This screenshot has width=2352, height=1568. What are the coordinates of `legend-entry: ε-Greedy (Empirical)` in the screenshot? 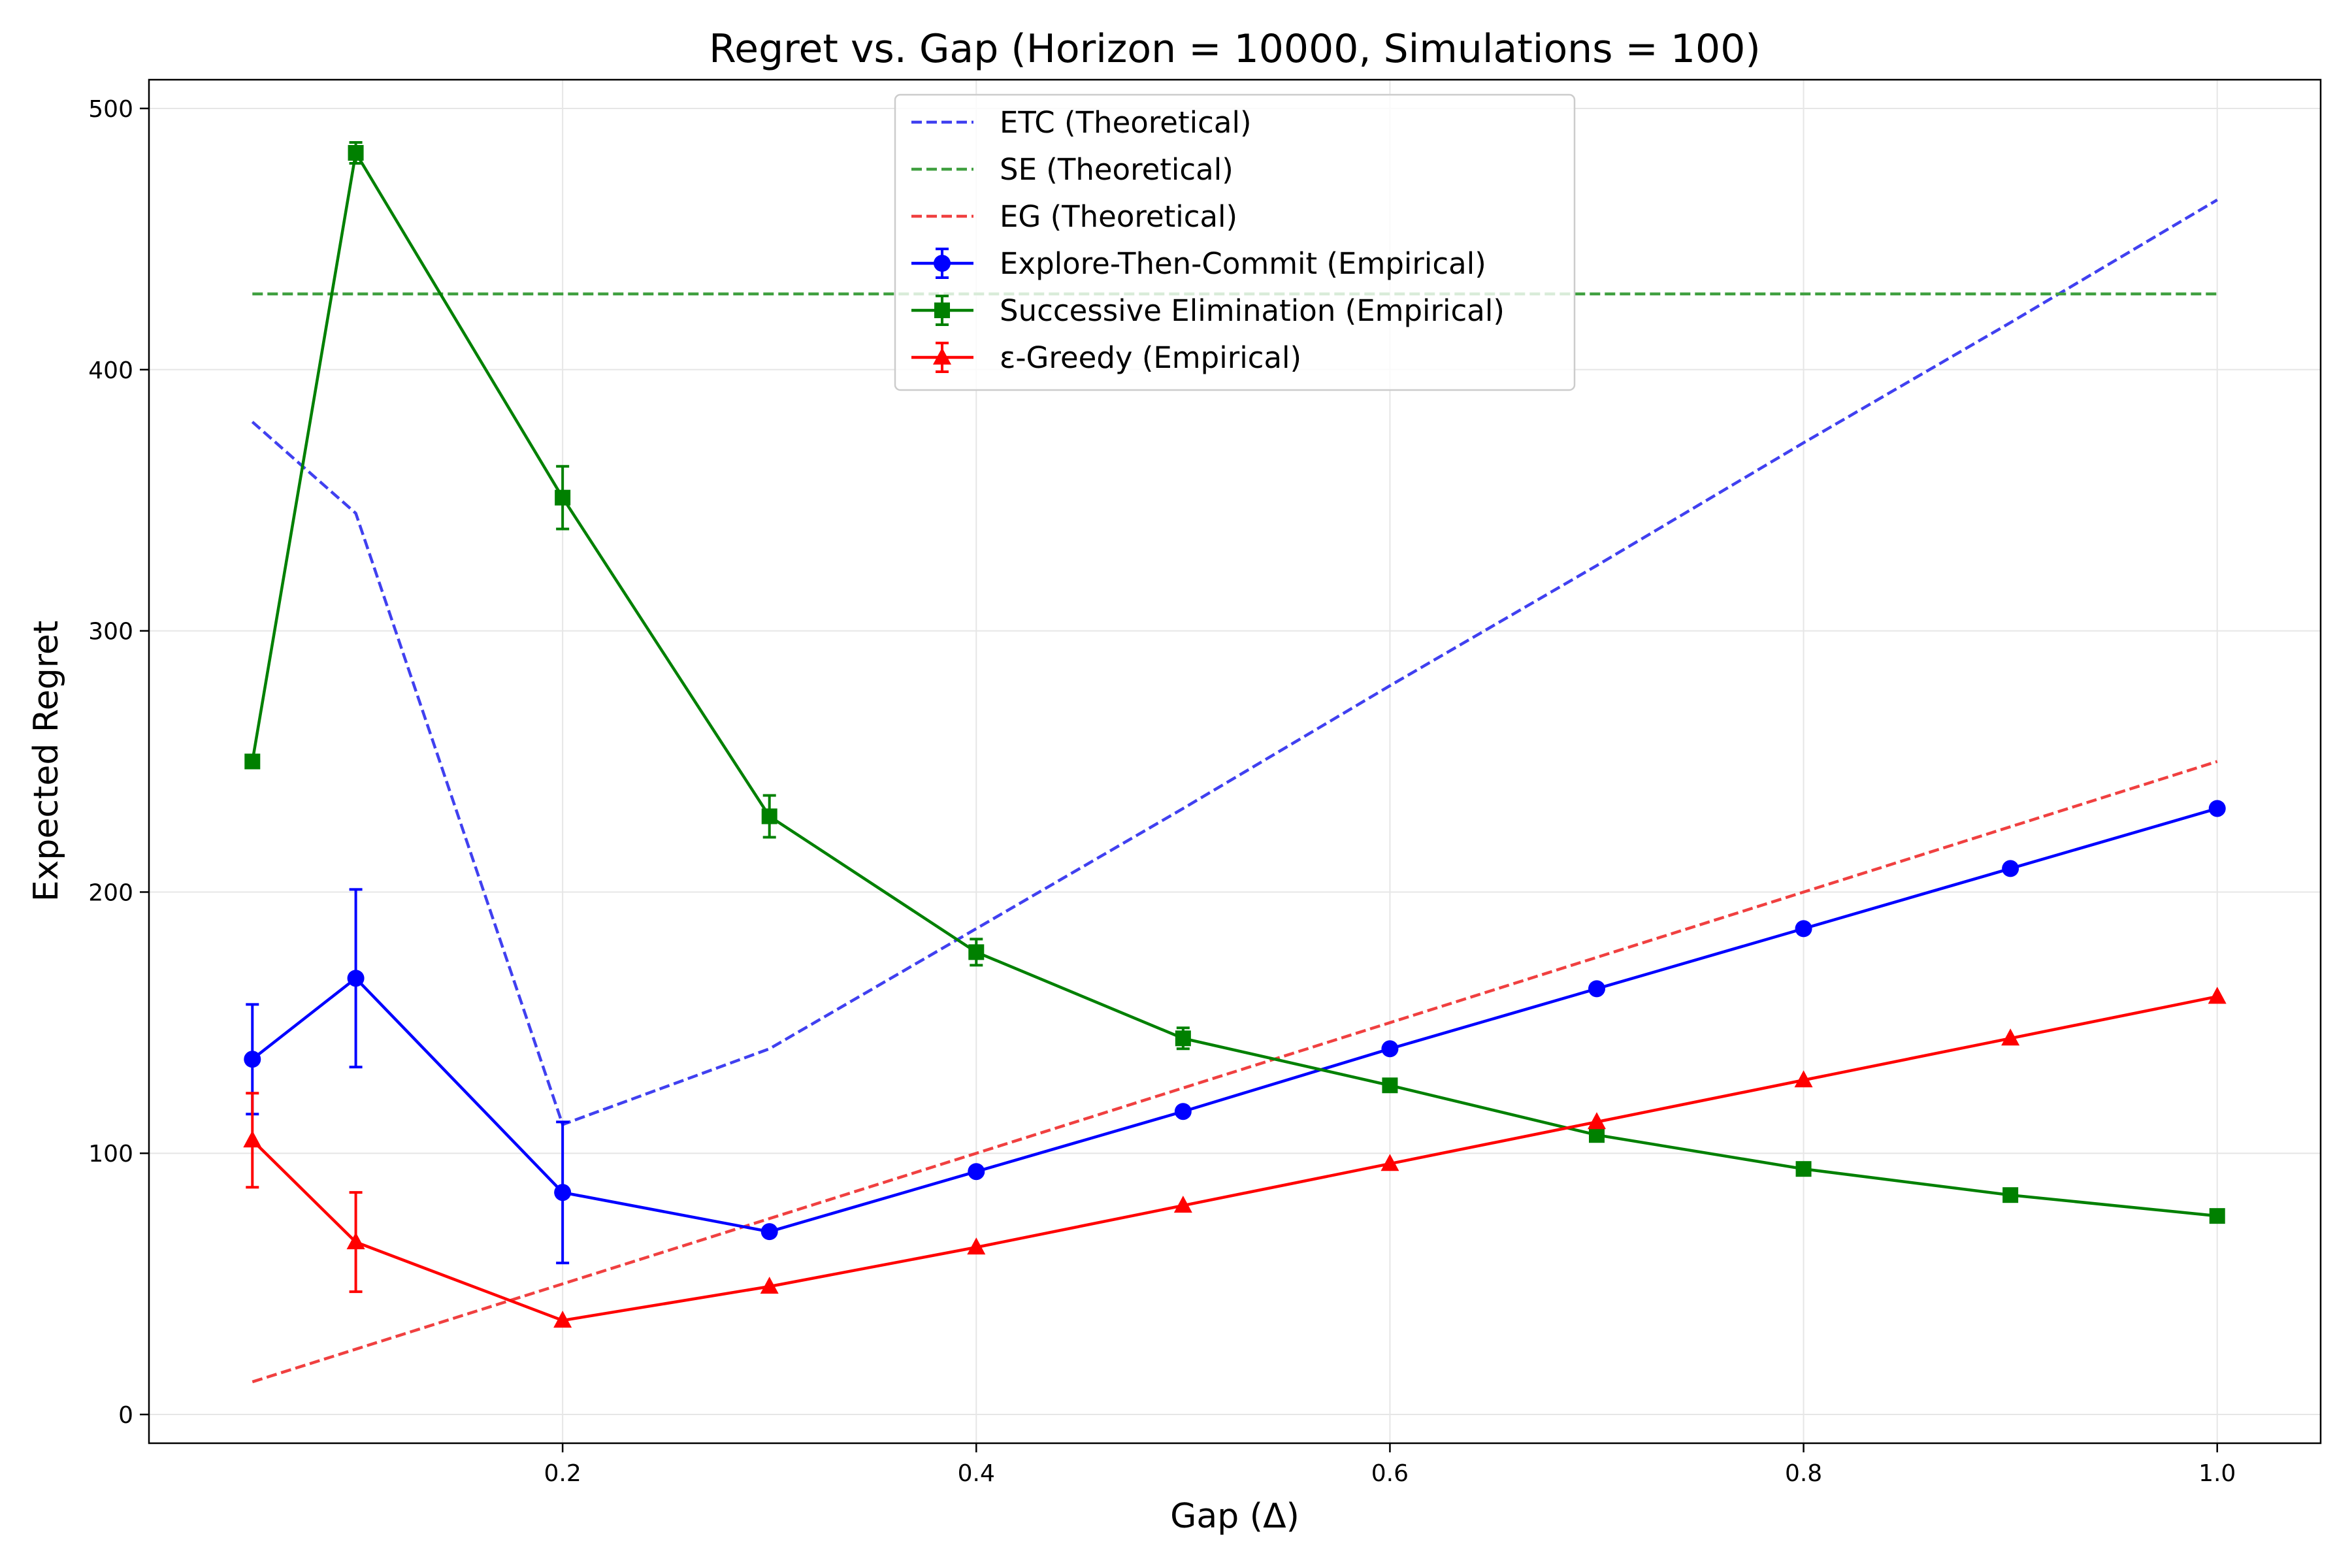 It's located at (1106, 357).